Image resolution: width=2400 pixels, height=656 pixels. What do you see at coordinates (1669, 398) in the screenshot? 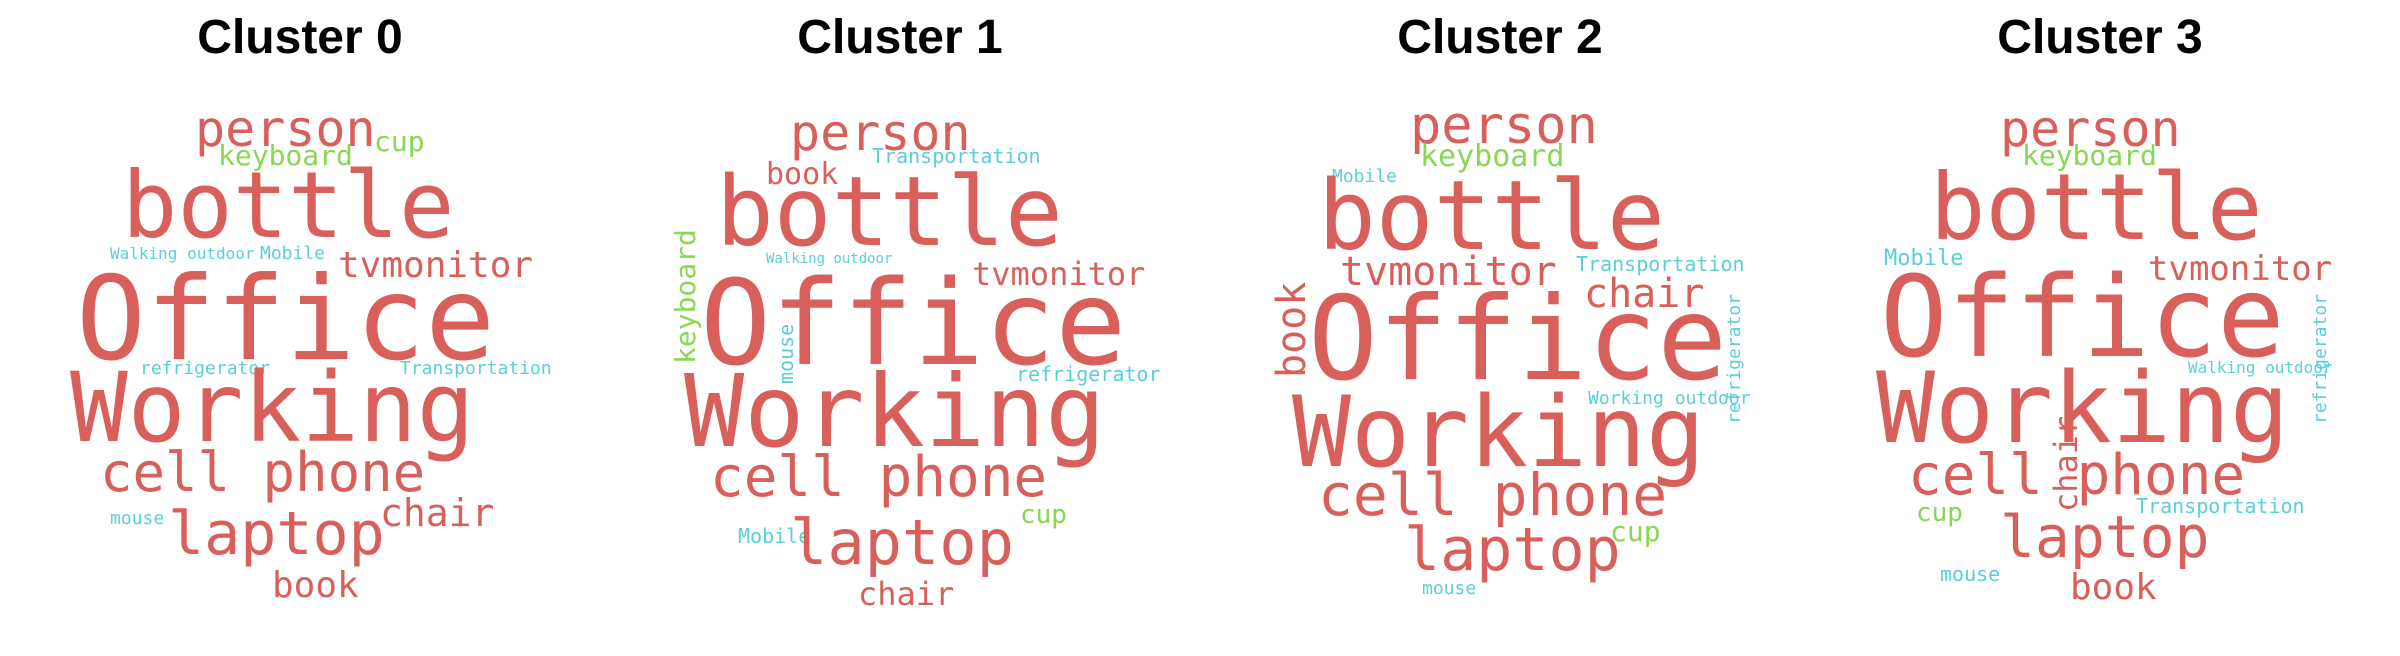
I see `cloud-word: Working outdoor` at bounding box center [1669, 398].